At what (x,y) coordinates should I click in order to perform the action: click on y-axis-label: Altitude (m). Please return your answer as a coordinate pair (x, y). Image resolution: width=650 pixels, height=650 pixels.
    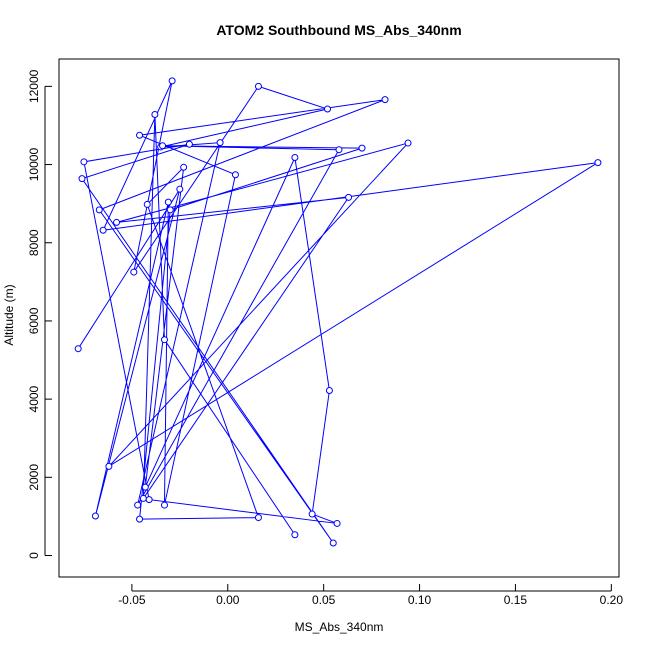
    Looking at the image, I should click on (9, 314).